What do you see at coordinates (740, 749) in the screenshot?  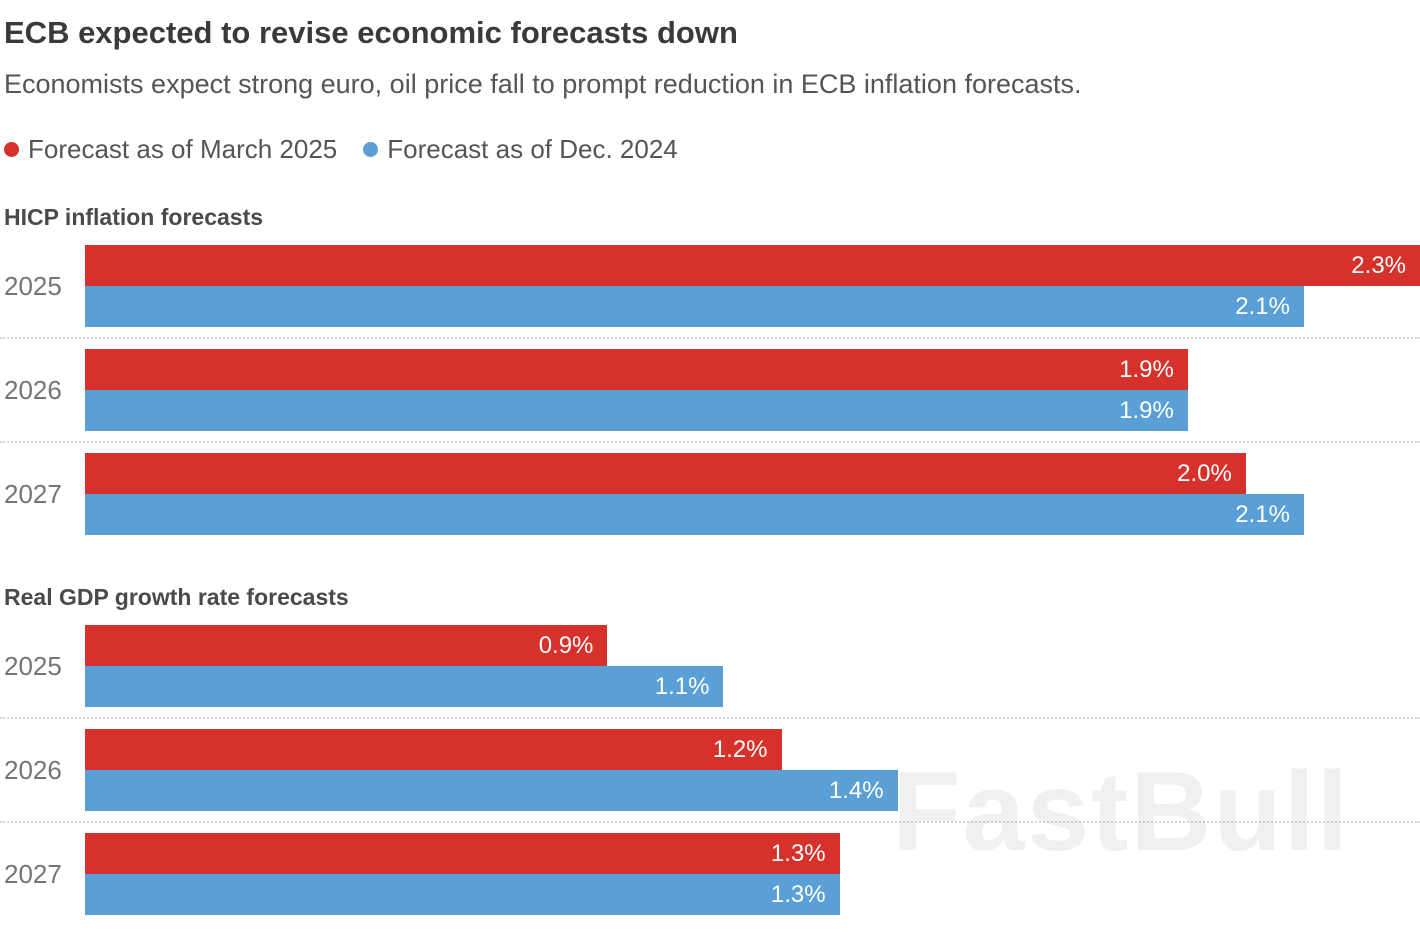 I see `bar-value-label: 1.2%` at bounding box center [740, 749].